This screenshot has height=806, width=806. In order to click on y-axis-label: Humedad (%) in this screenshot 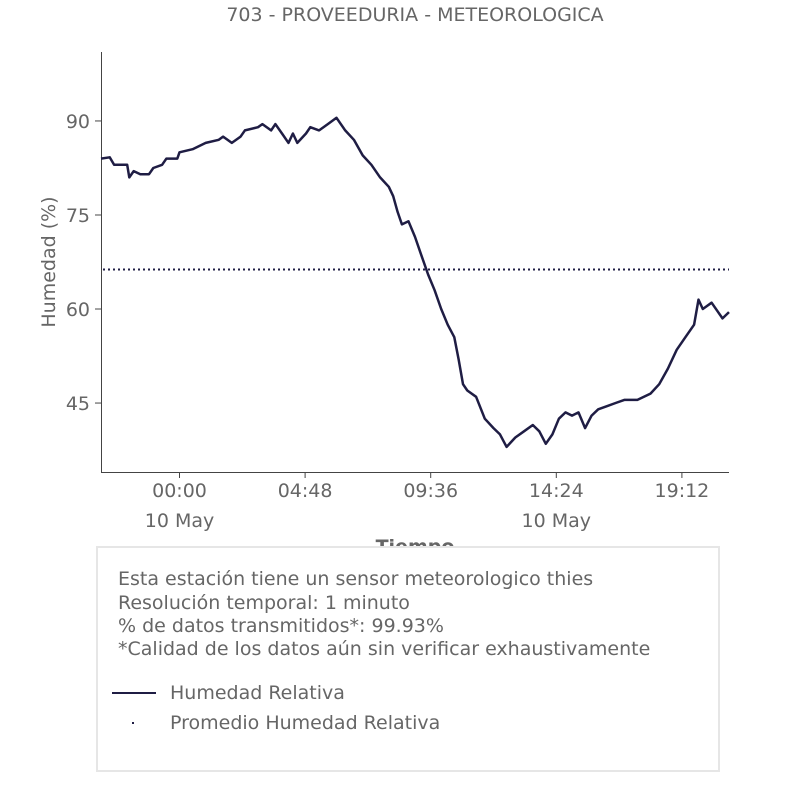, I will do `click(49, 261)`.